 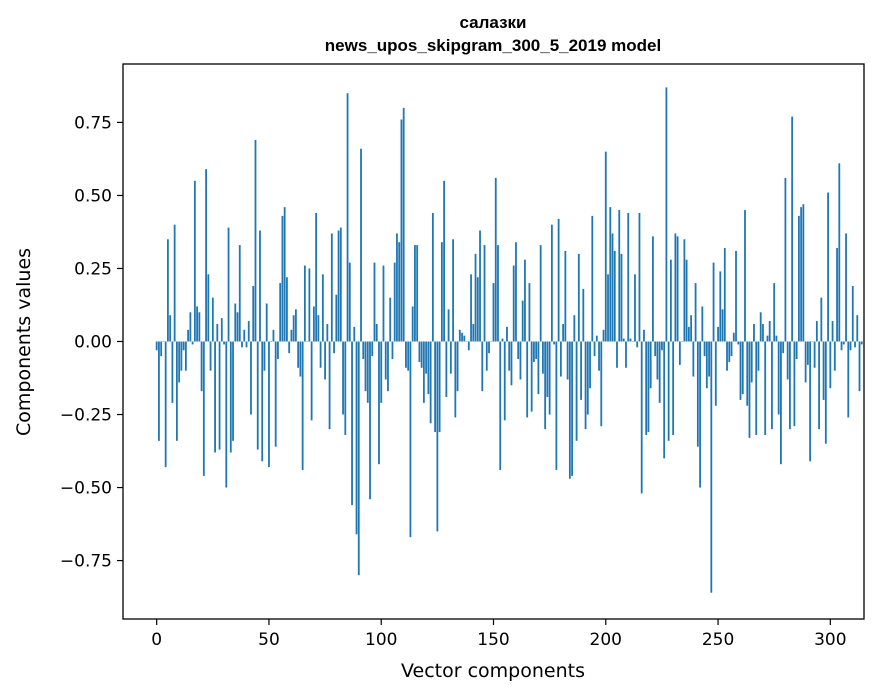 What do you see at coordinates (24, 342) in the screenshot?
I see `y-axis-label: Components values` at bounding box center [24, 342].